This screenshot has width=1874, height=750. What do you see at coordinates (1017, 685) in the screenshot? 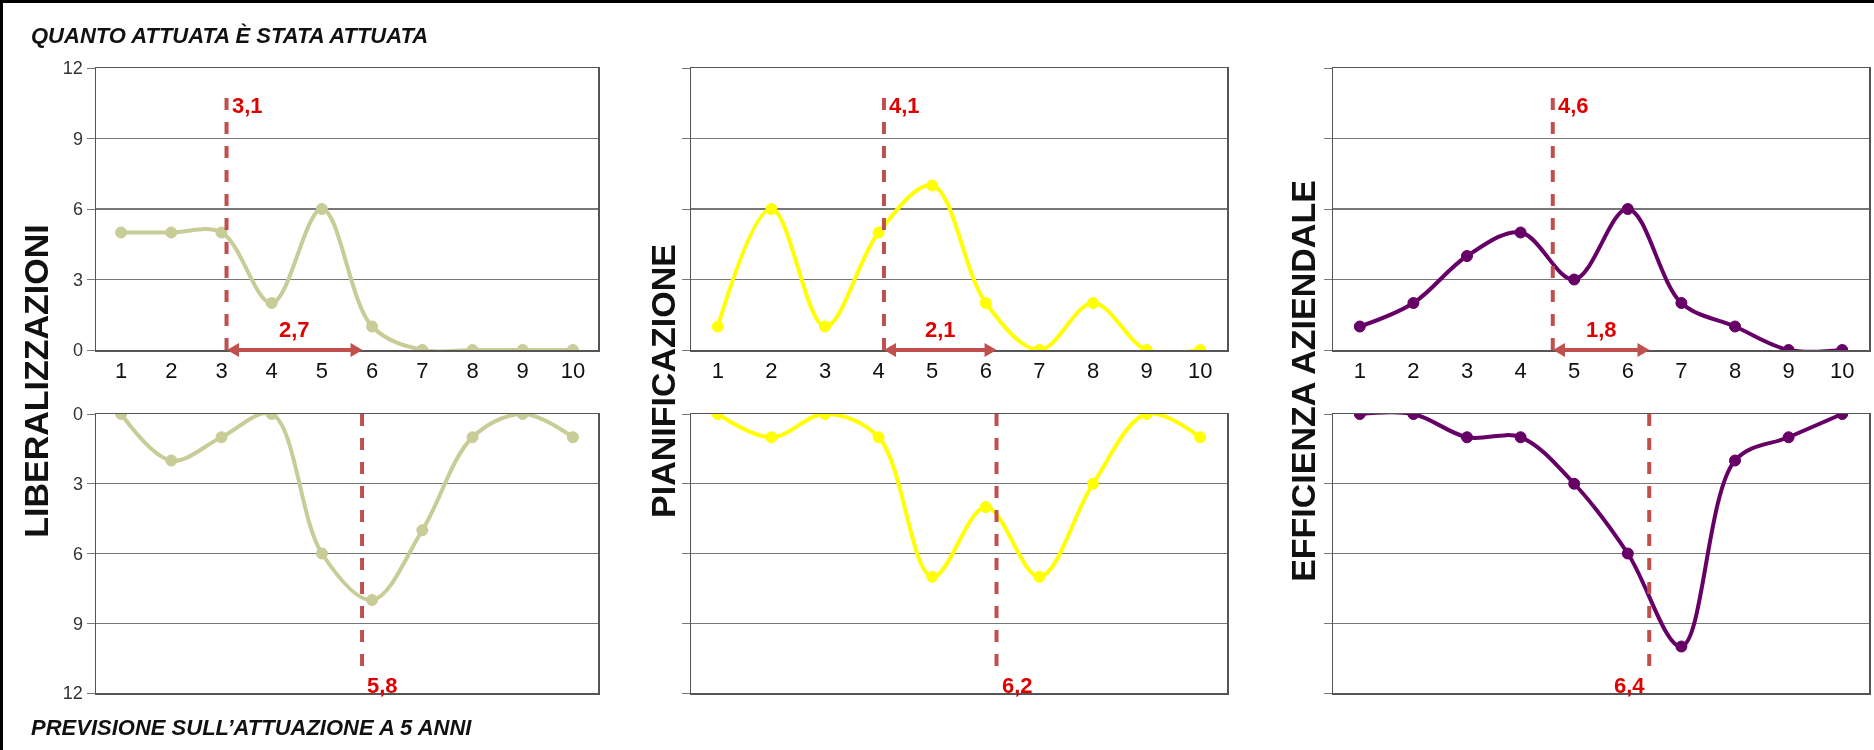
I see `ref-line-label: 6,2` at bounding box center [1017, 685].